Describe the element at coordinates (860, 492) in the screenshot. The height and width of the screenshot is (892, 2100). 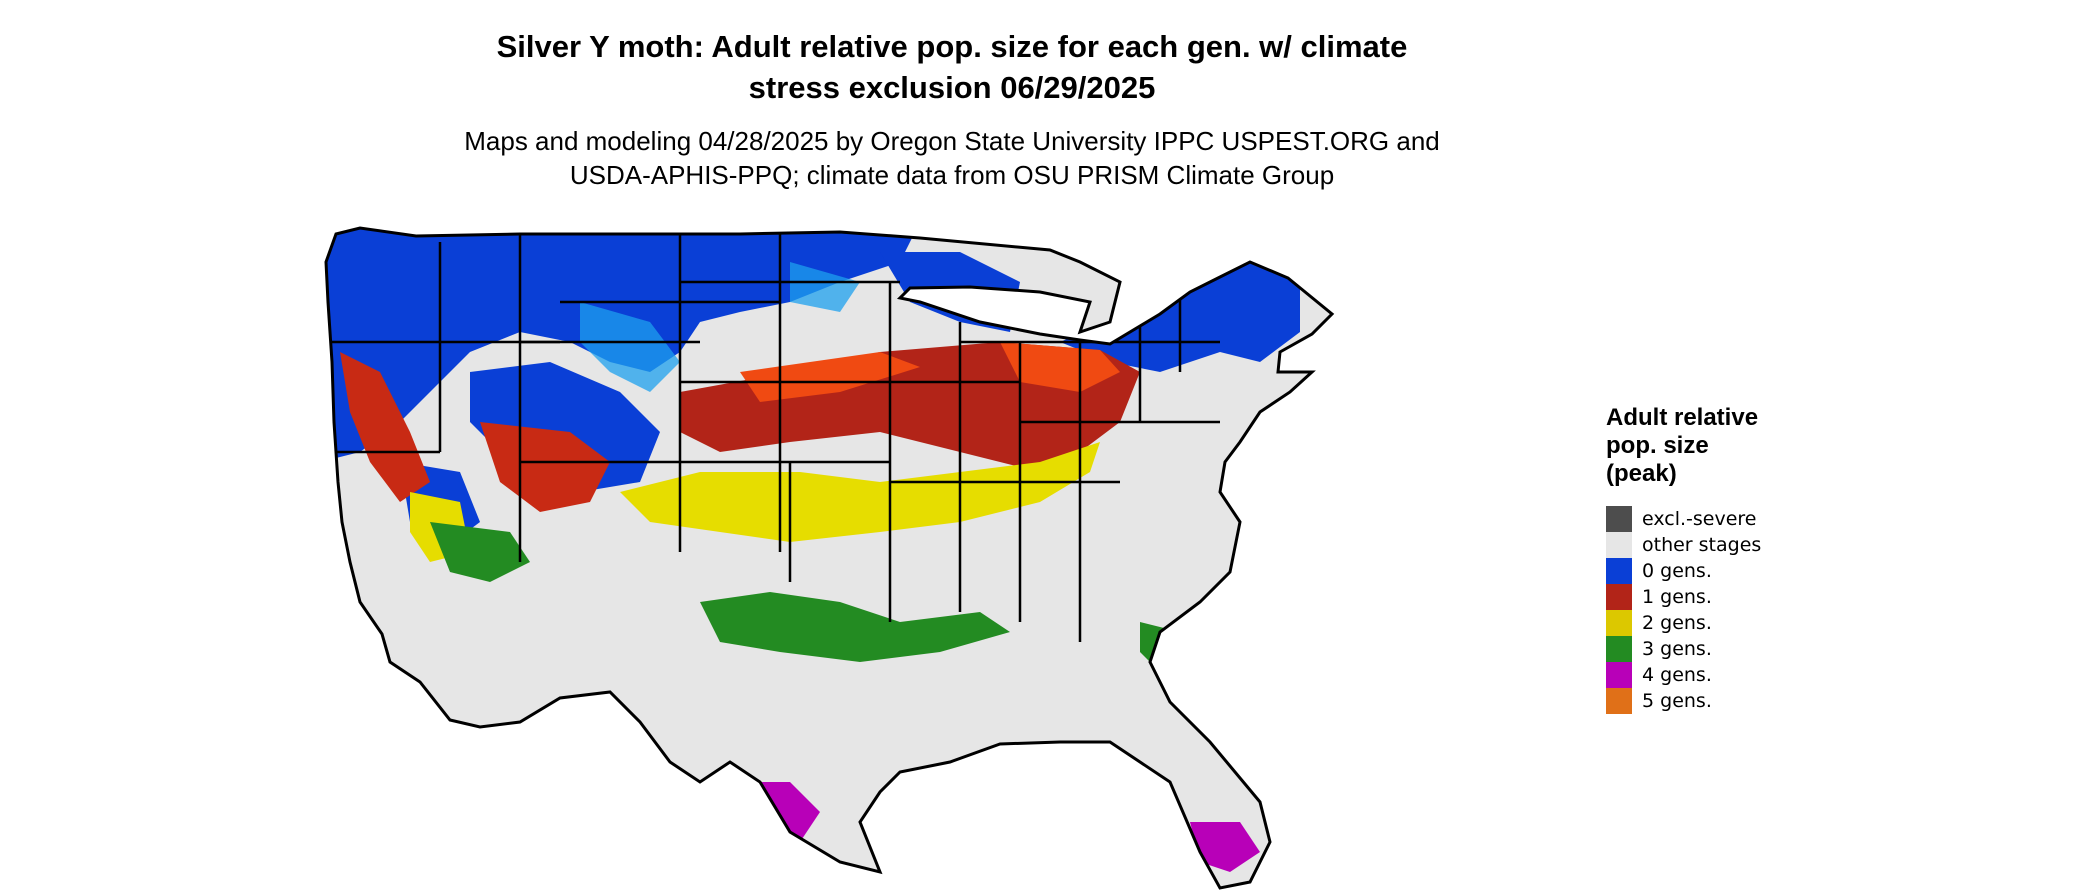
I see `southern-yellow-band` at that location.